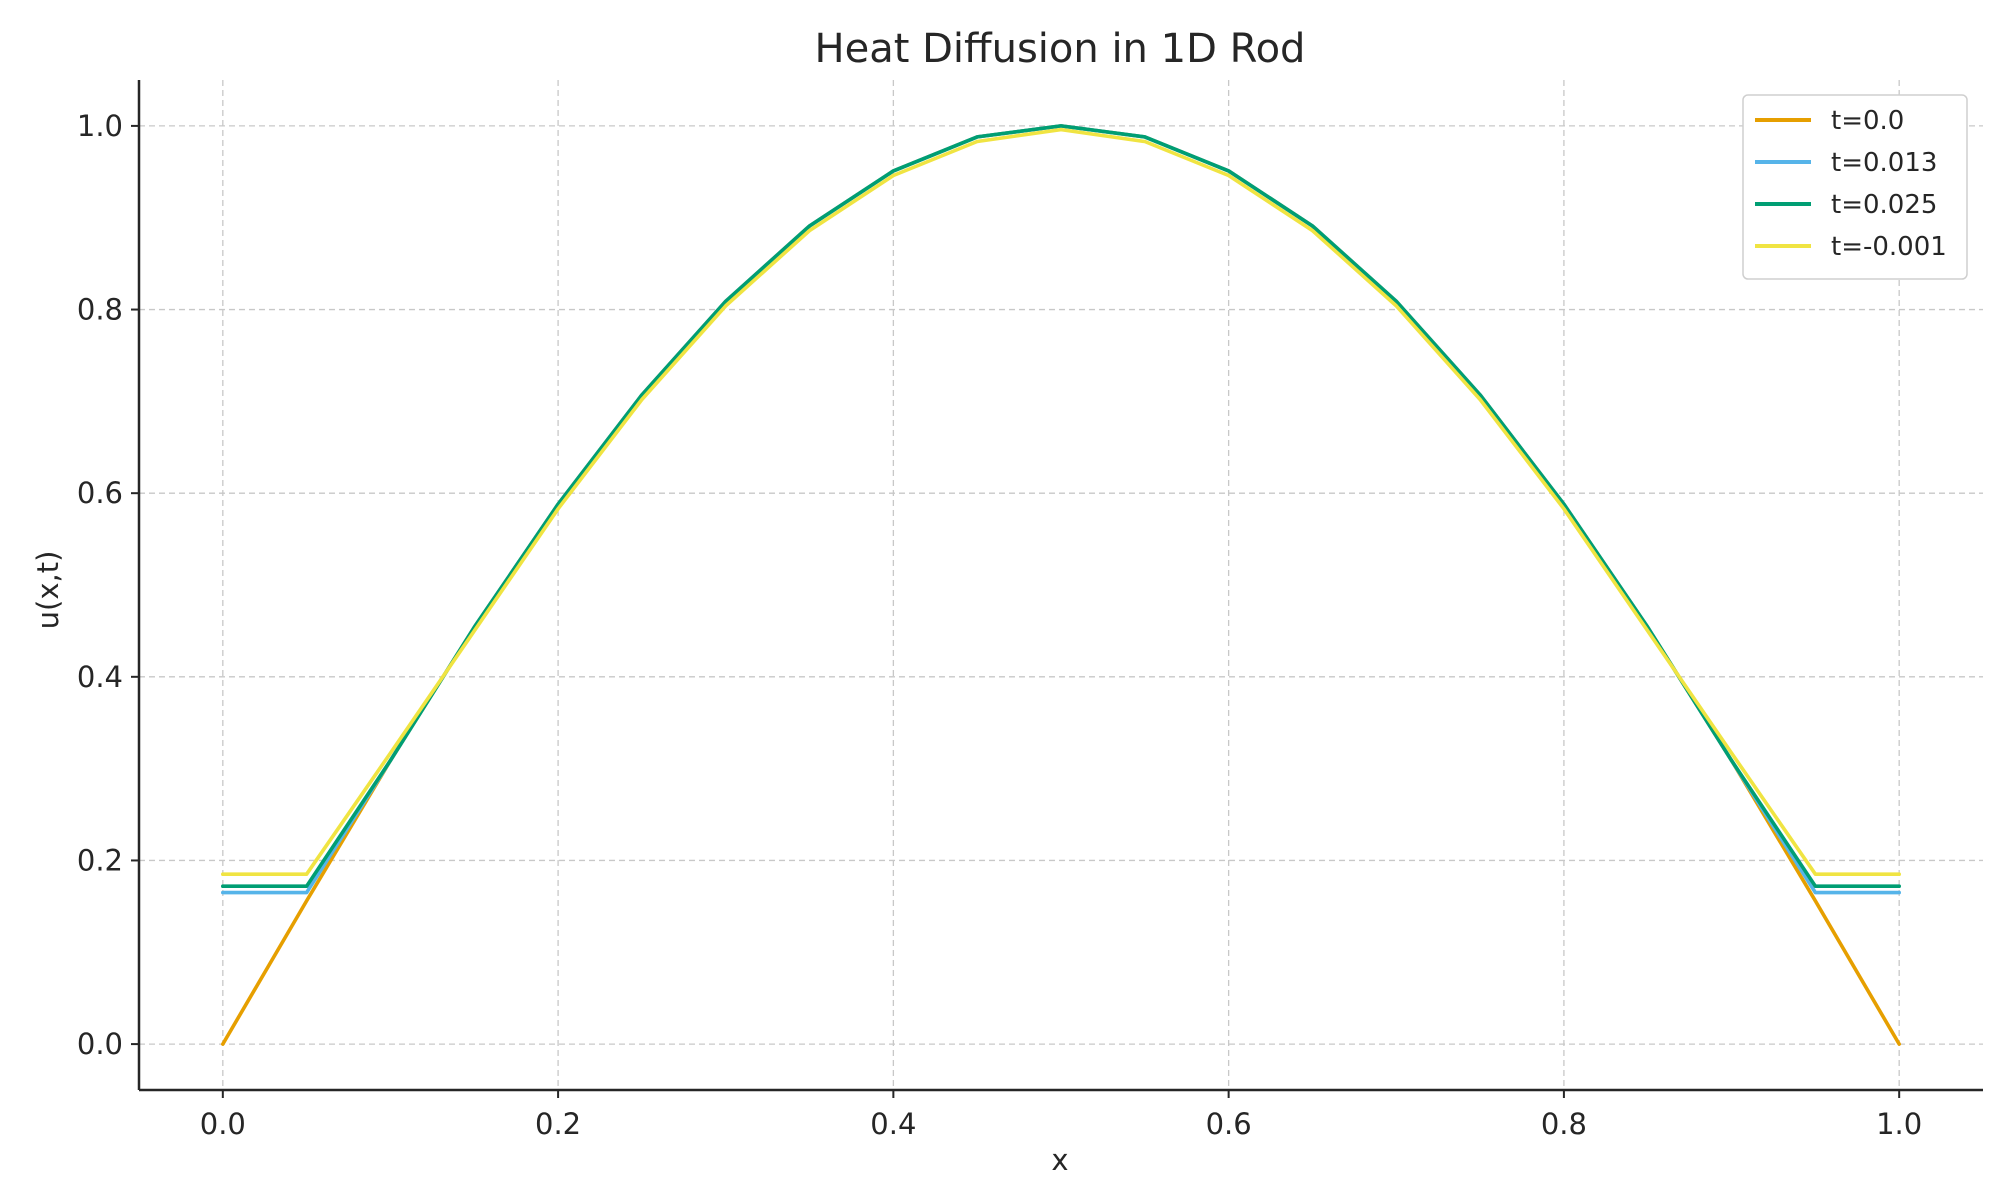  I want to click on x-tick-label: 0.6, so click(1229, 1124).